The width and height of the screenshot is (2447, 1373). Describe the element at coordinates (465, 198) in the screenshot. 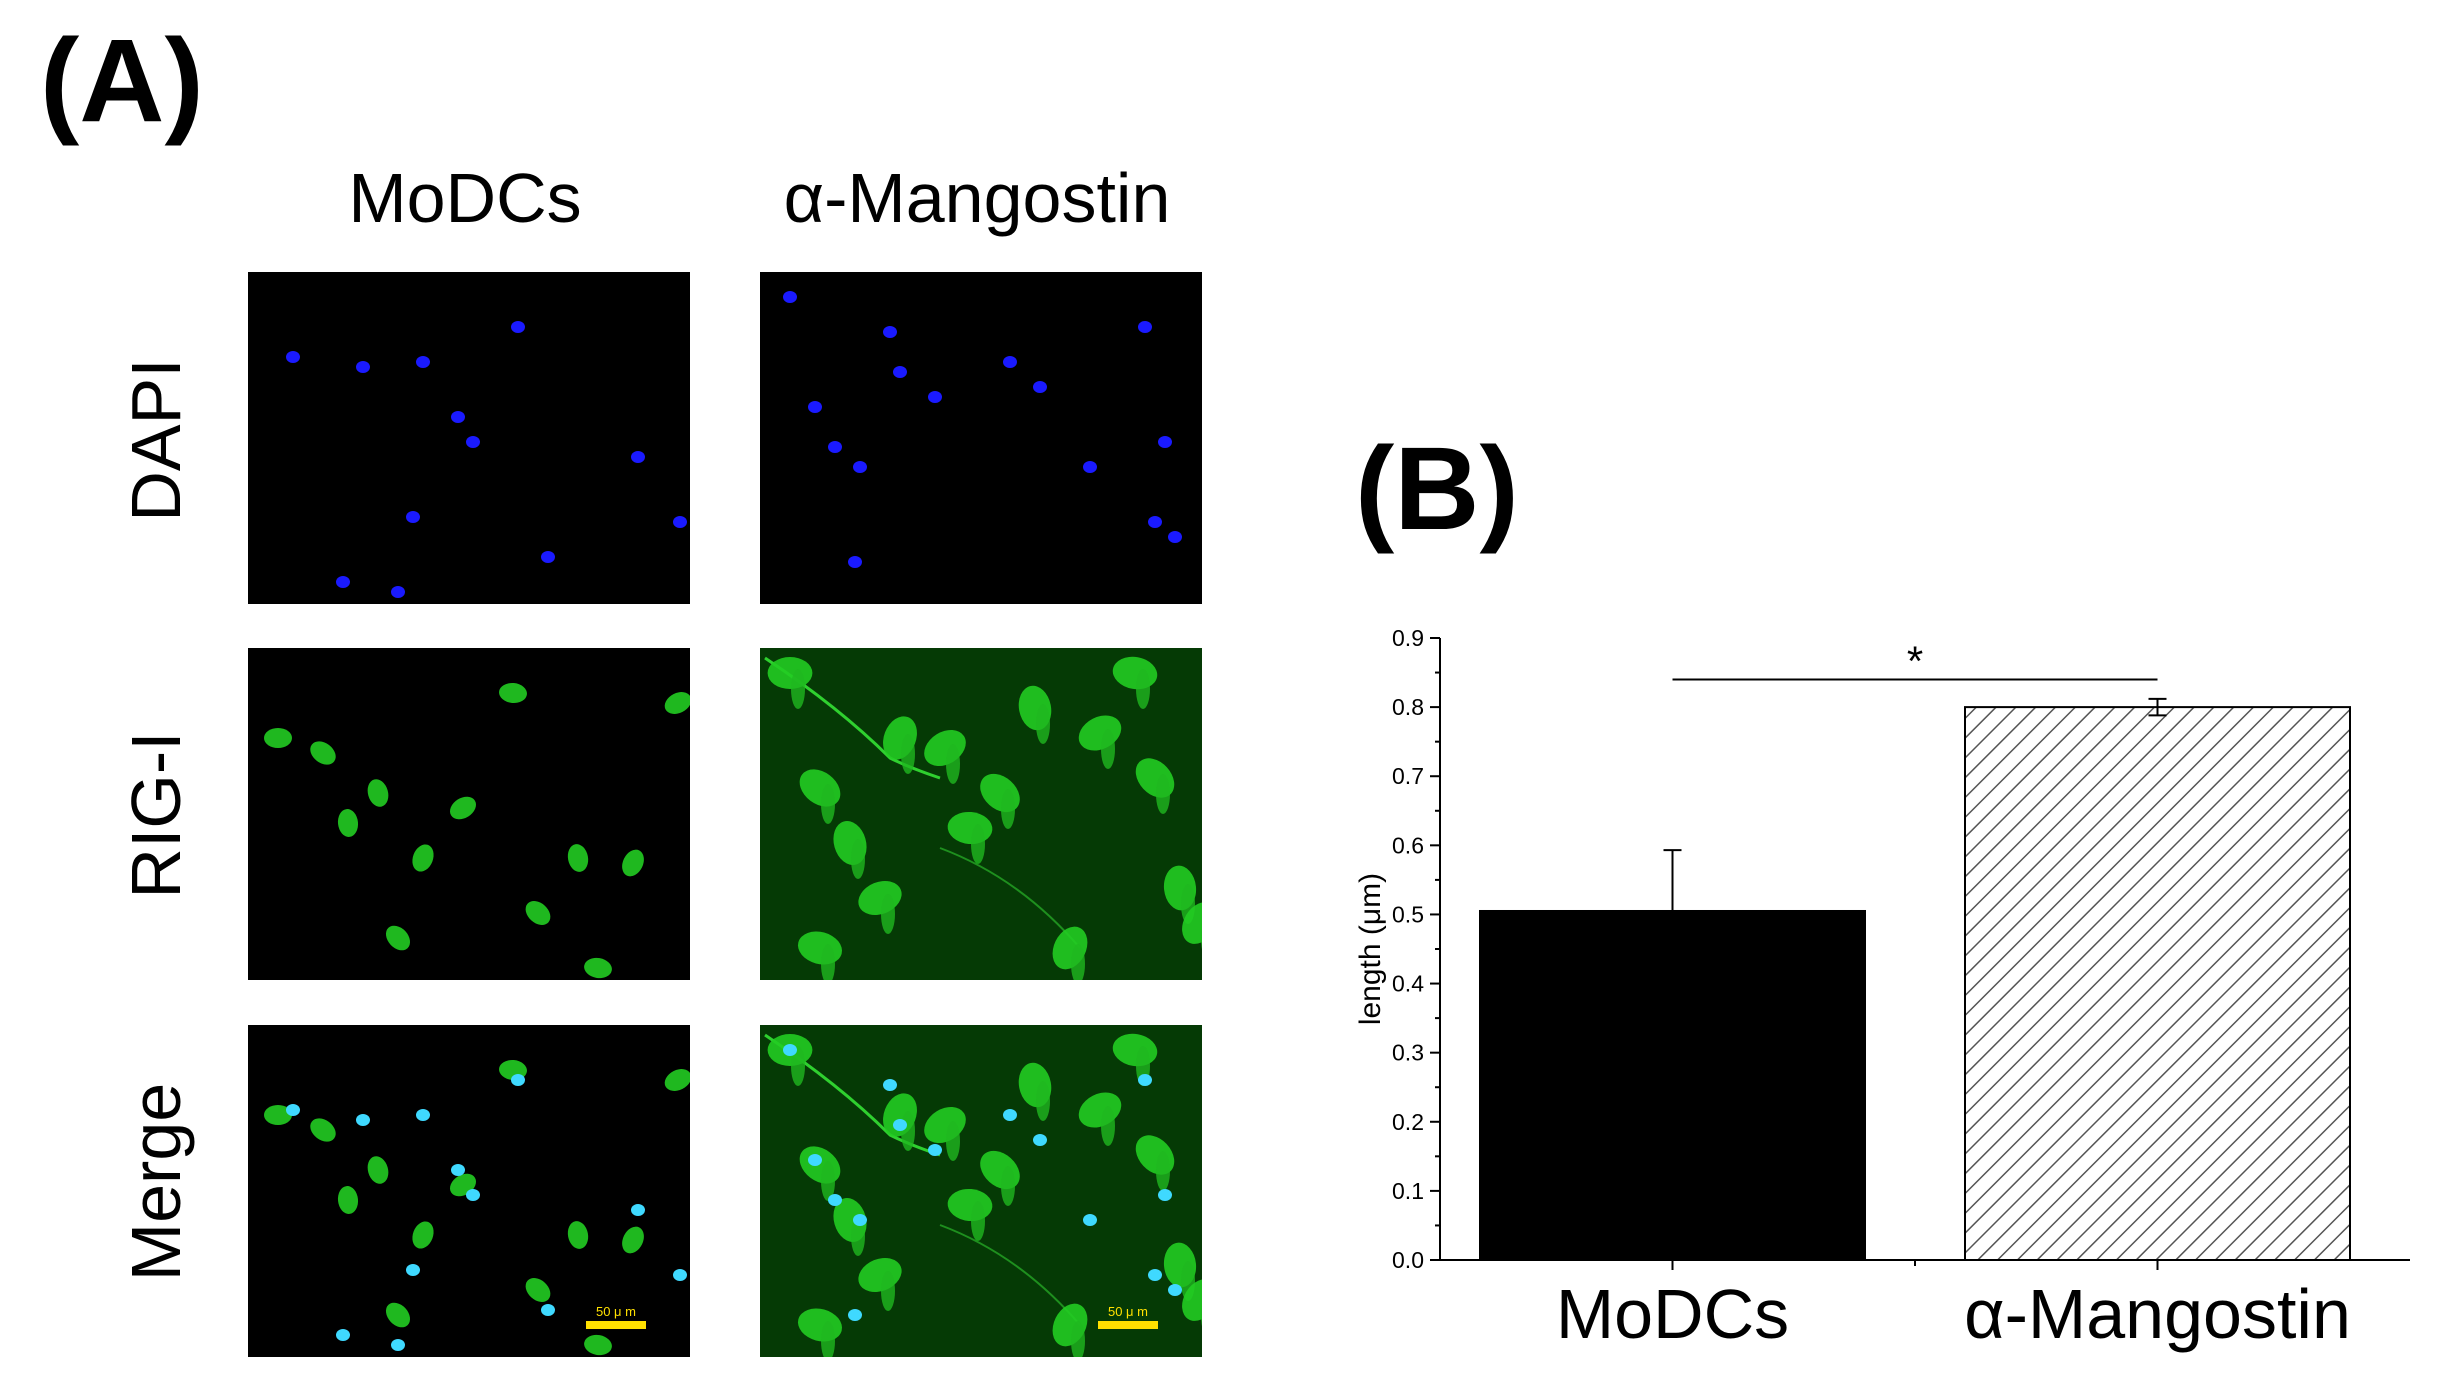

I see `column-header-modcs: MoDCs` at that location.